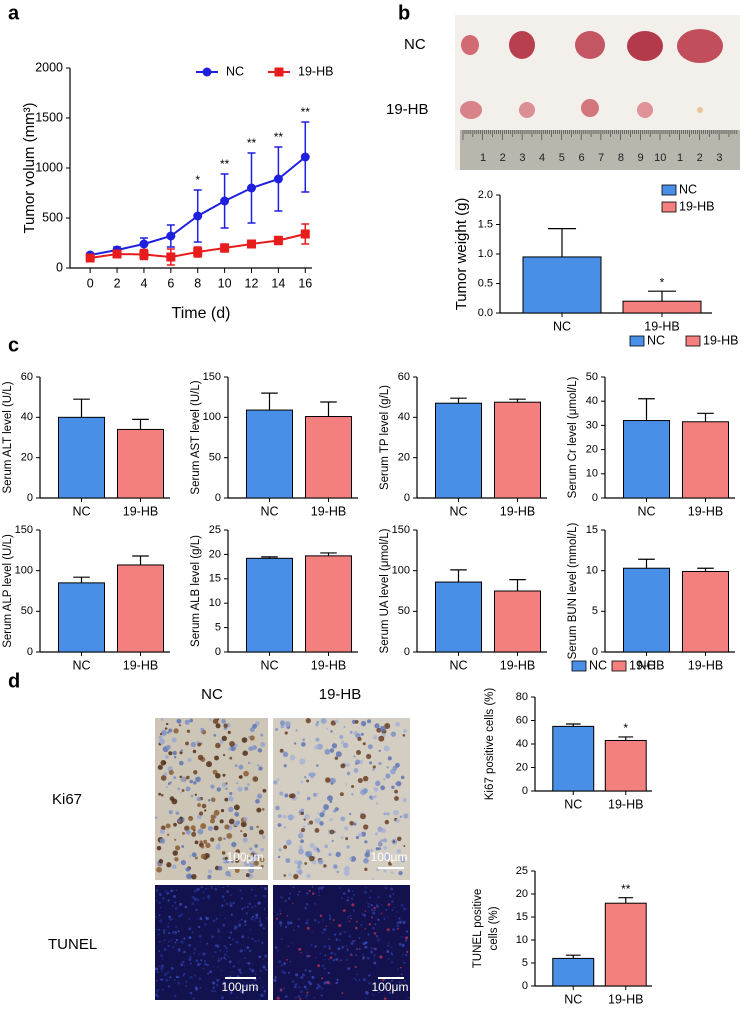 The image size is (748, 1015). Describe the element at coordinates (522, 917) in the screenshot. I see `y-tick-label: 15` at that location.